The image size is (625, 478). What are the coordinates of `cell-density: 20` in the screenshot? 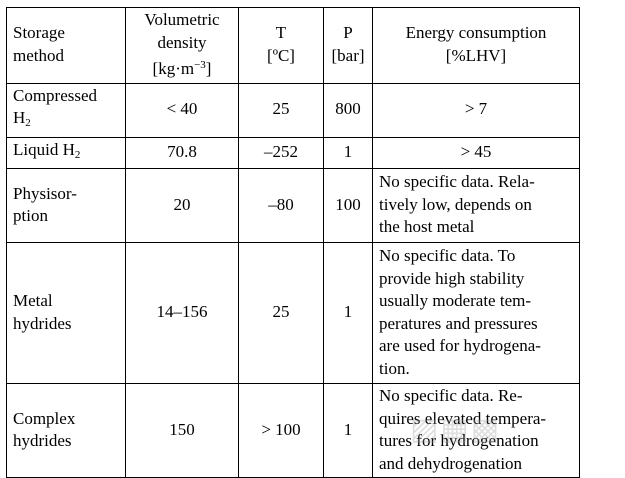 It's located at (182, 205).